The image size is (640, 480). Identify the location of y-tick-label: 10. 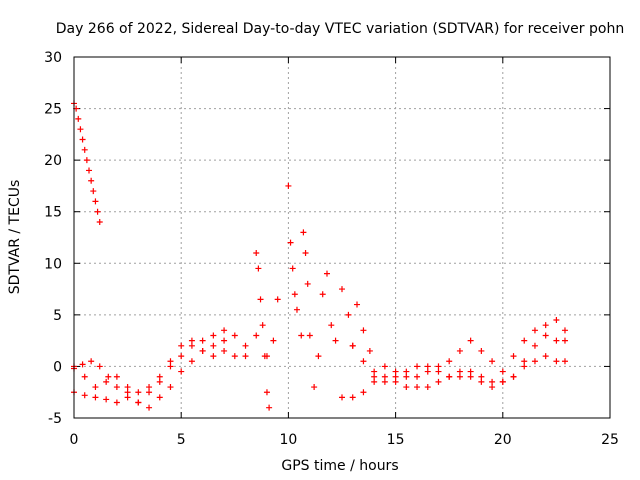
(53, 264).